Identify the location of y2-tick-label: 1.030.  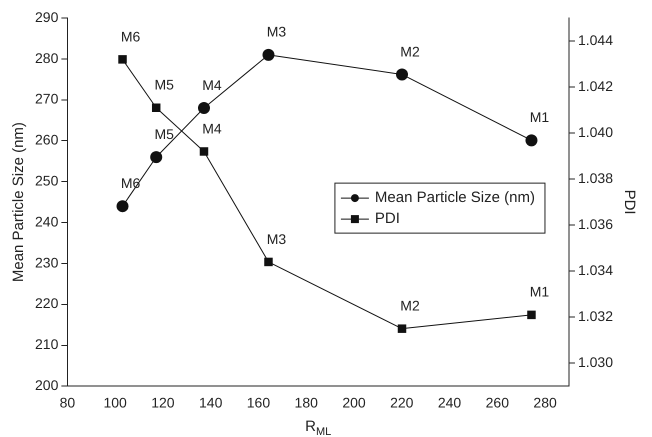
(596, 362).